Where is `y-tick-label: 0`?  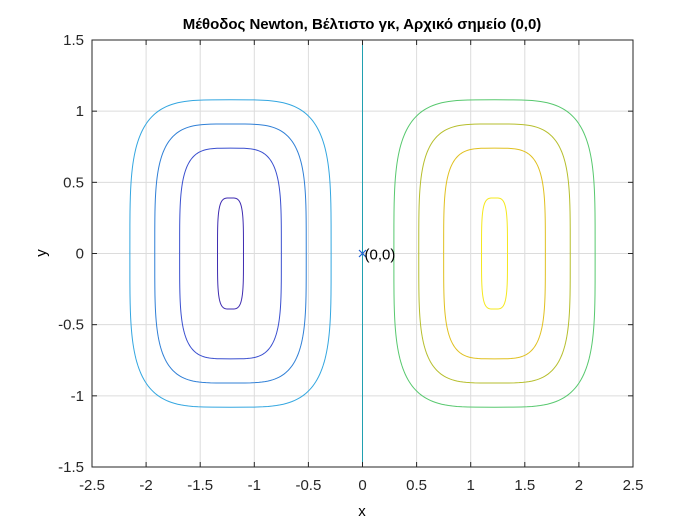
y-tick-label: 0 is located at coordinates (80, 254).